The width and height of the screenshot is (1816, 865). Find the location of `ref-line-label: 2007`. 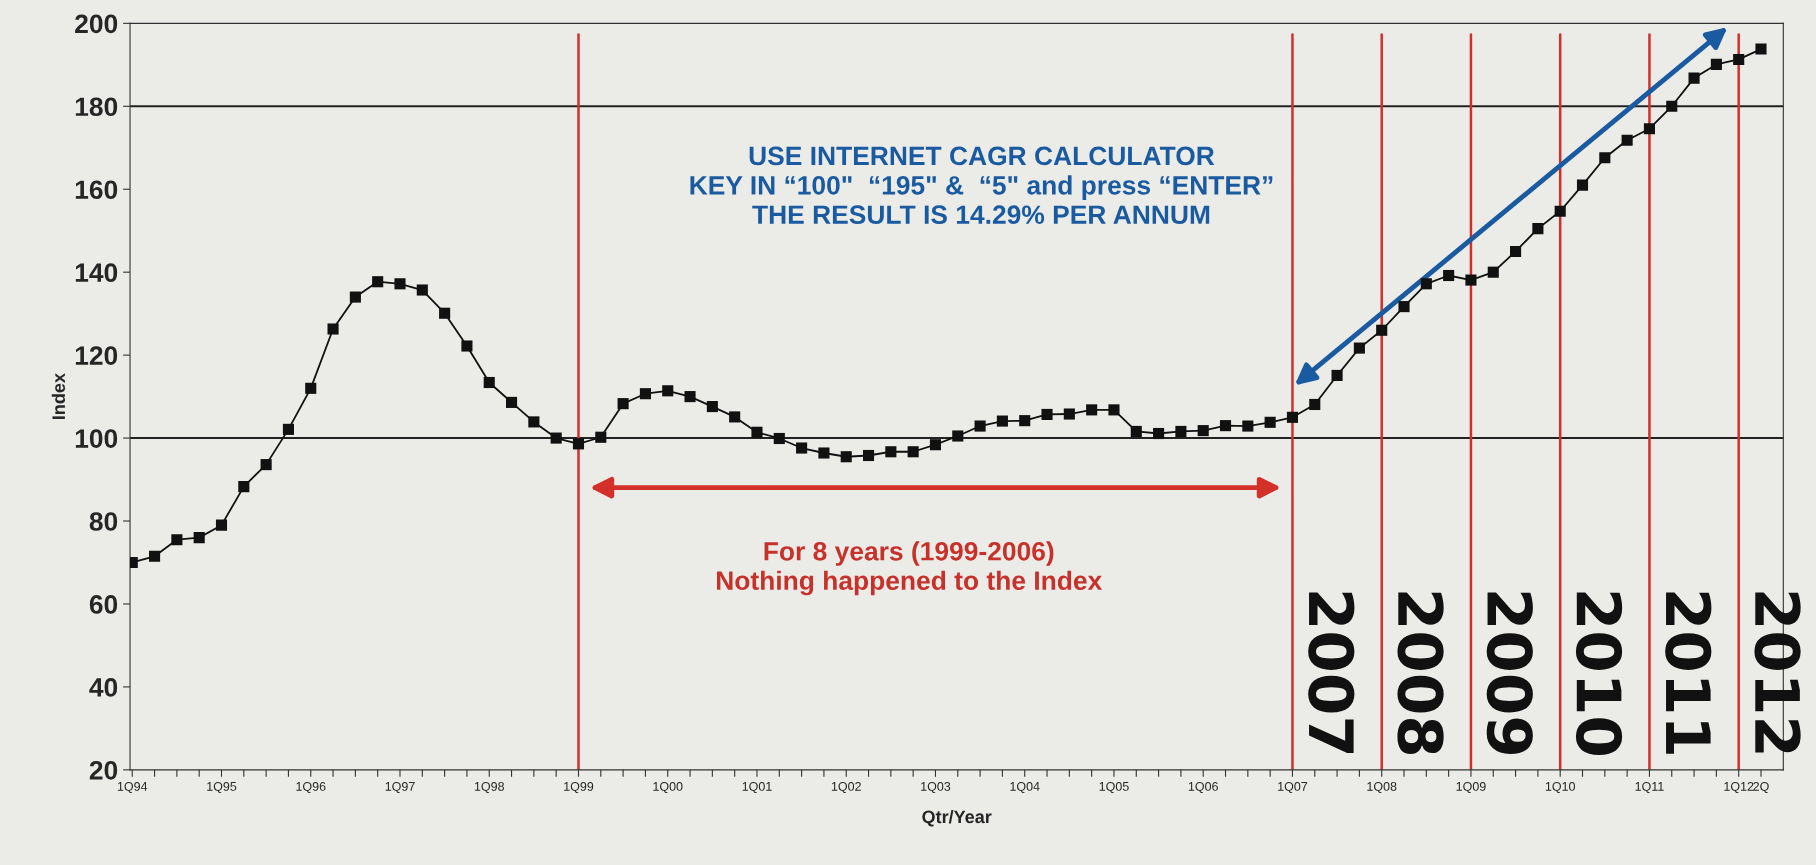

ref-line-label: 2007 is located at coordinates (1331, 672).